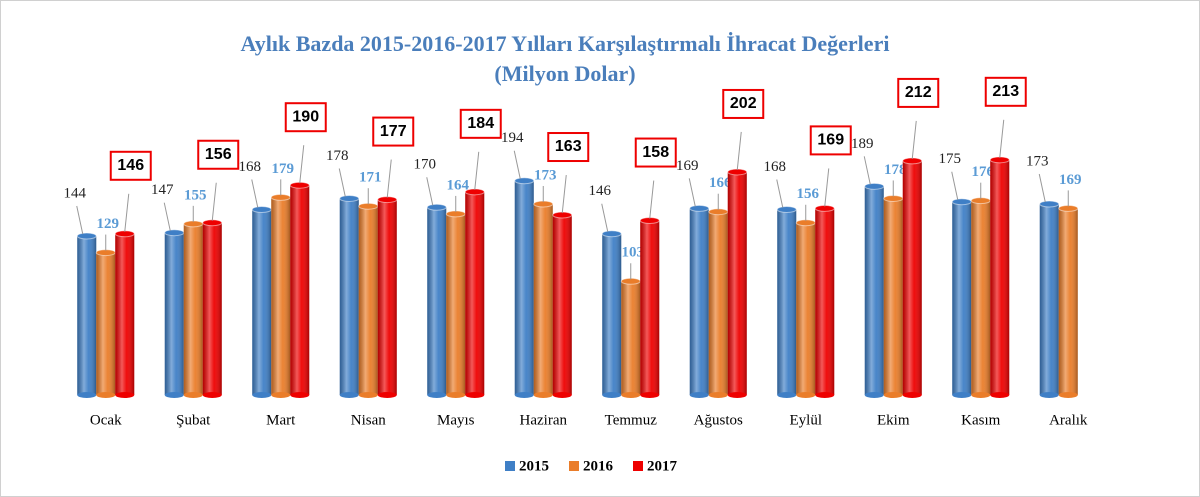  I want to click on x-tick-label: Kasım, so click(980, 420).